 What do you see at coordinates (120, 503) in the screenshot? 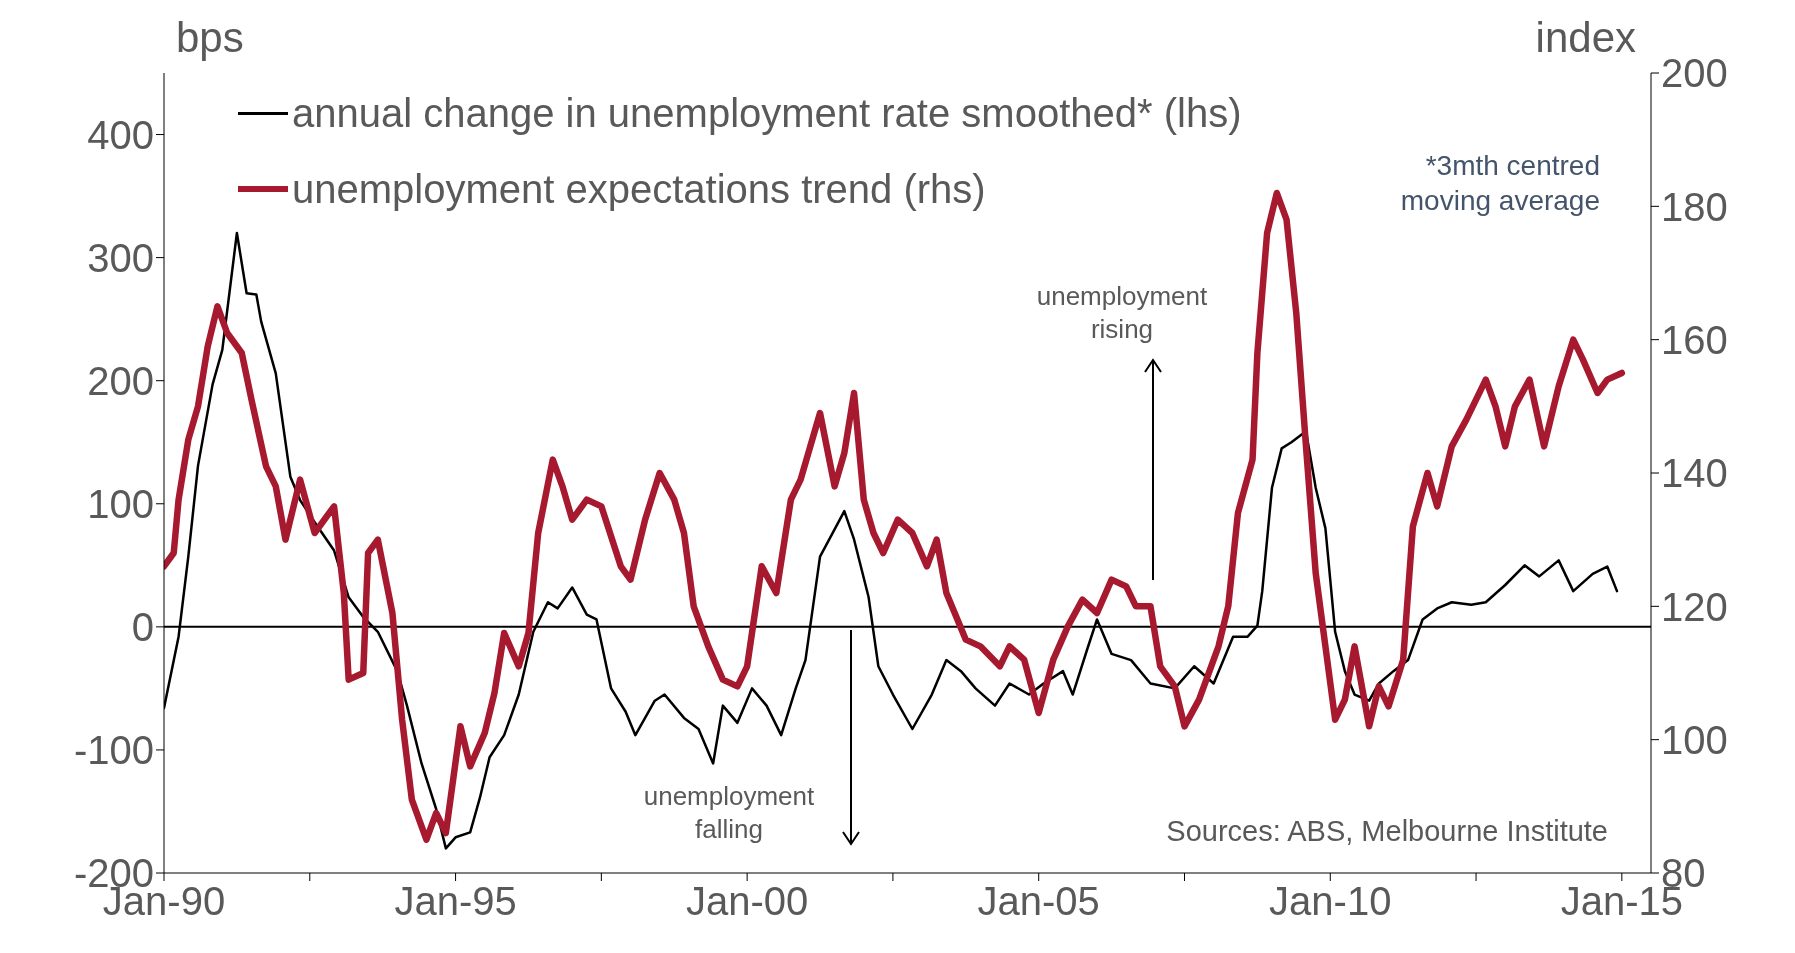
I see `y-tick-label: 100` at bounding box center [120, 503].